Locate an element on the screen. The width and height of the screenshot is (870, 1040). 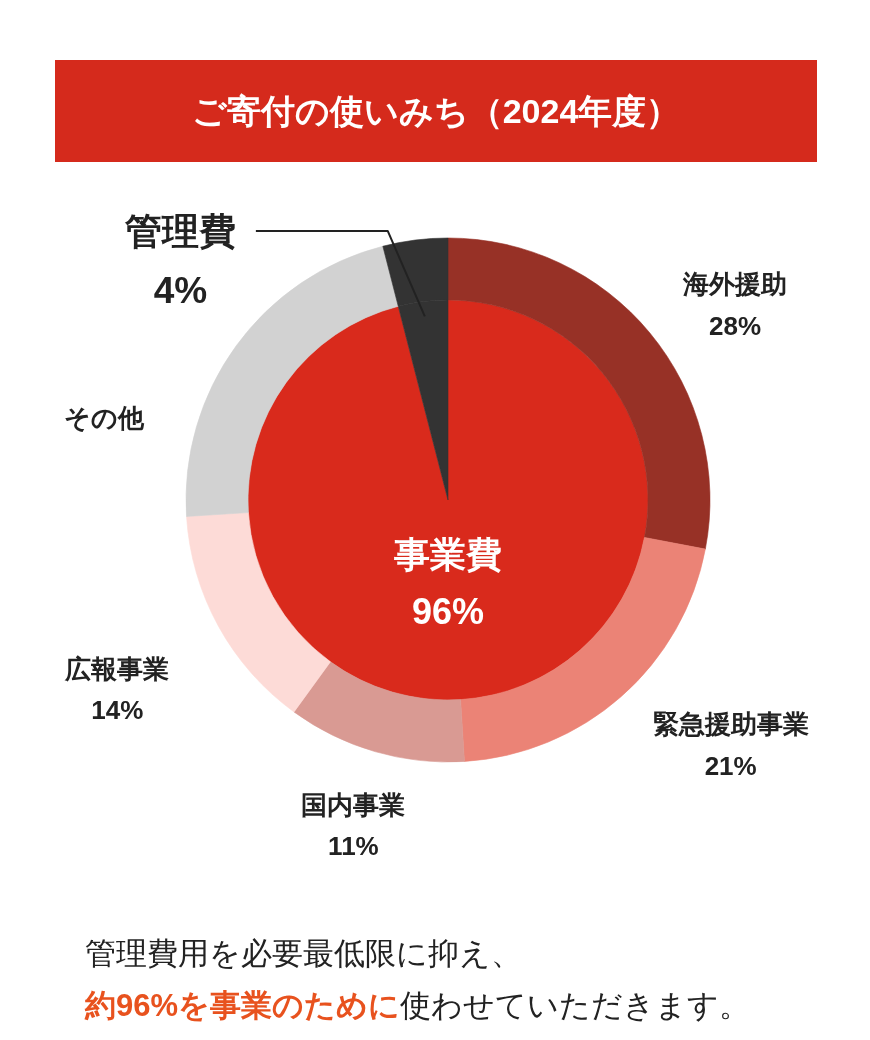
slice-label: 緊急援助事業 is located at coordinates (730, 724).